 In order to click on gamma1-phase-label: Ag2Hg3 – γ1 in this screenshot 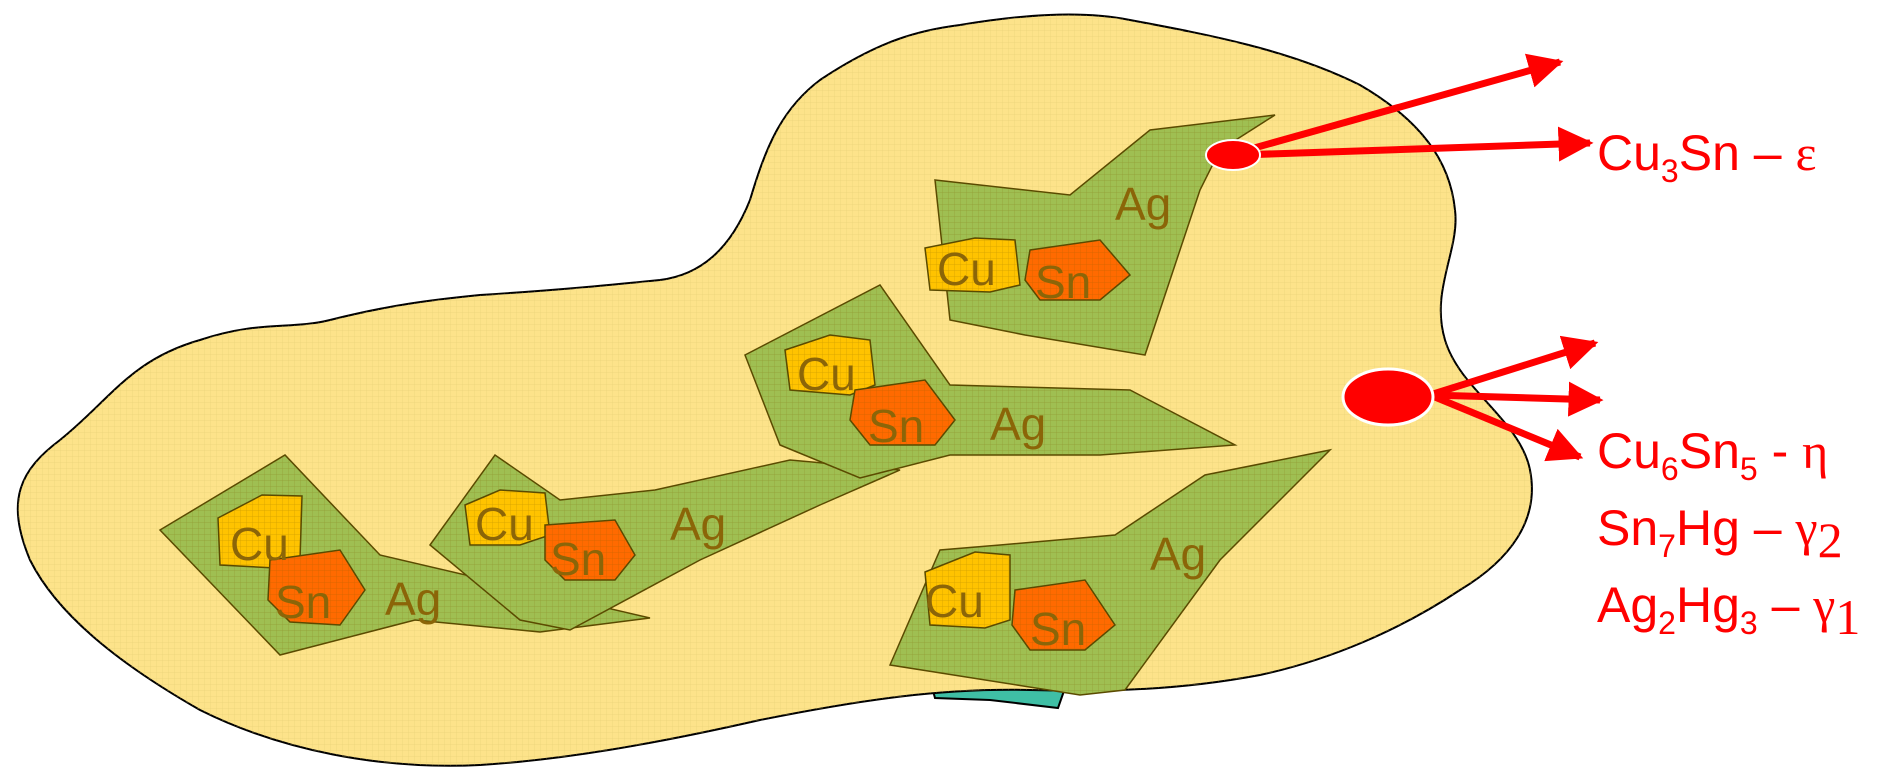, I will do `click(1728, 611)`.